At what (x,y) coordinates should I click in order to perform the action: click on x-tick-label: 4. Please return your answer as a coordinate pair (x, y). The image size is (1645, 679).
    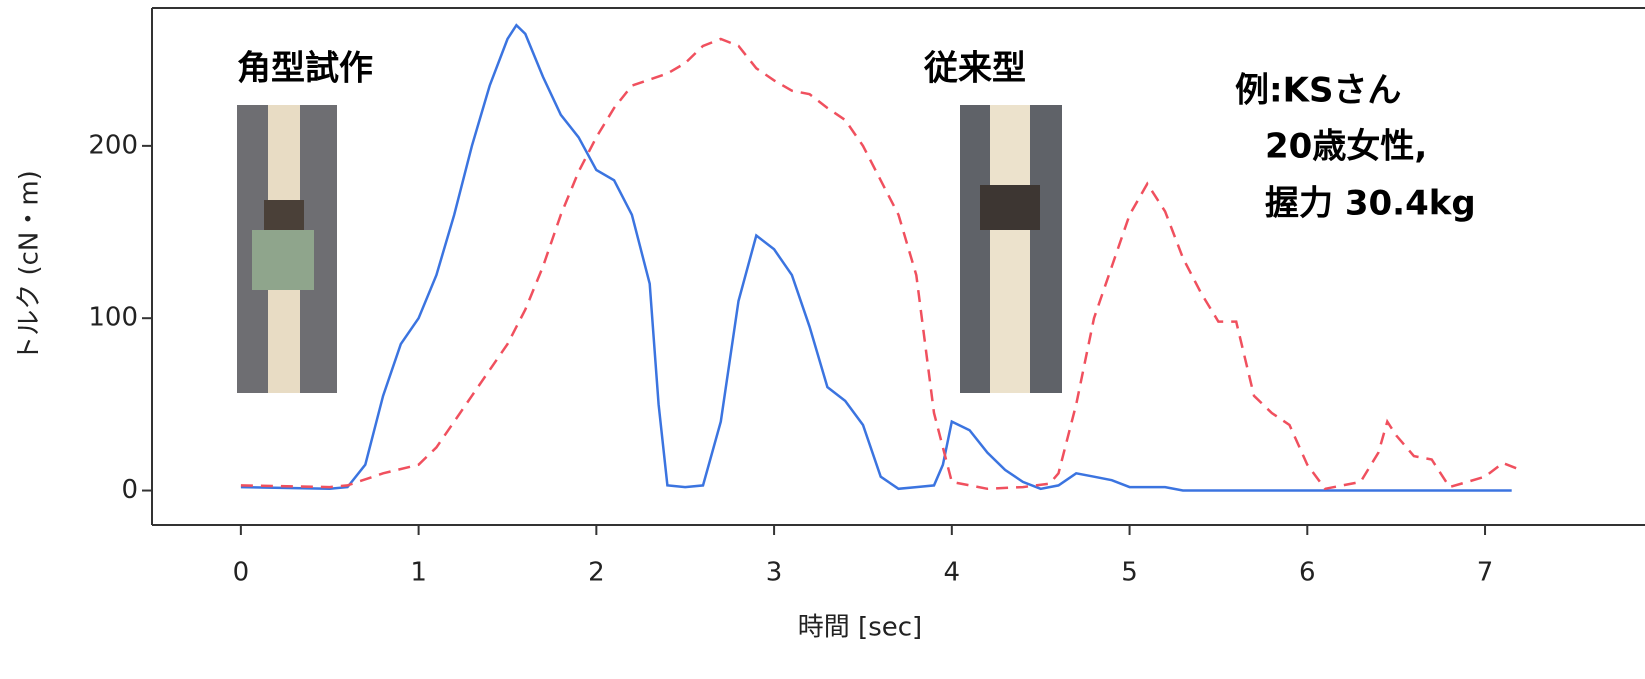
    Looking at the image, I should click on (952, 573).